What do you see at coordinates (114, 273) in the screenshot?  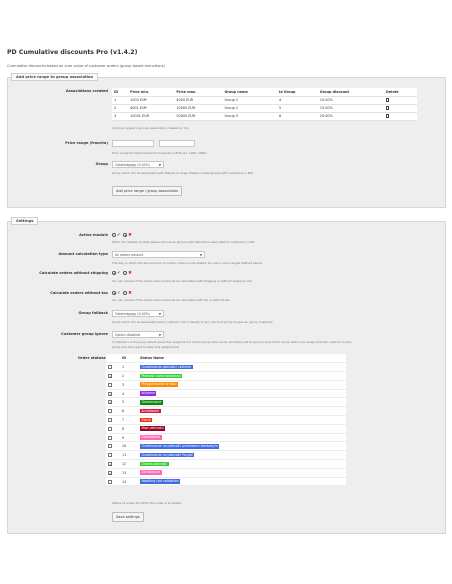 I see `shipping-yes-radio` at bounding box center [114, 273].